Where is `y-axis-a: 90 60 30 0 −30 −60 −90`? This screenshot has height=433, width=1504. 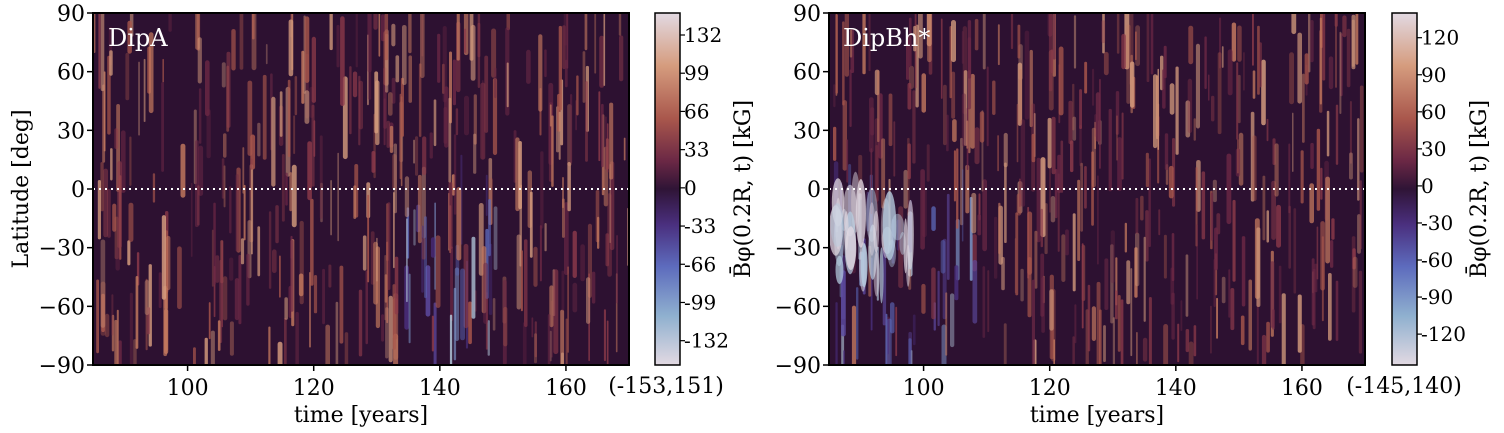
y-axis-a: 90 60 30 0 −30 −60 −90 is located at coordinates (66, 190).